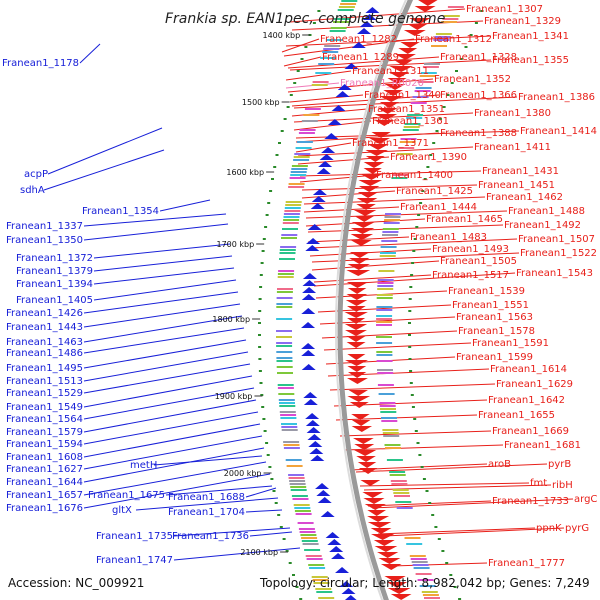 This screenshot has width=600, height=600. Describe the element at coordinates (44, 313) in the screenshot. I see `gene-label-reverse: Franean1_1426` at that location.